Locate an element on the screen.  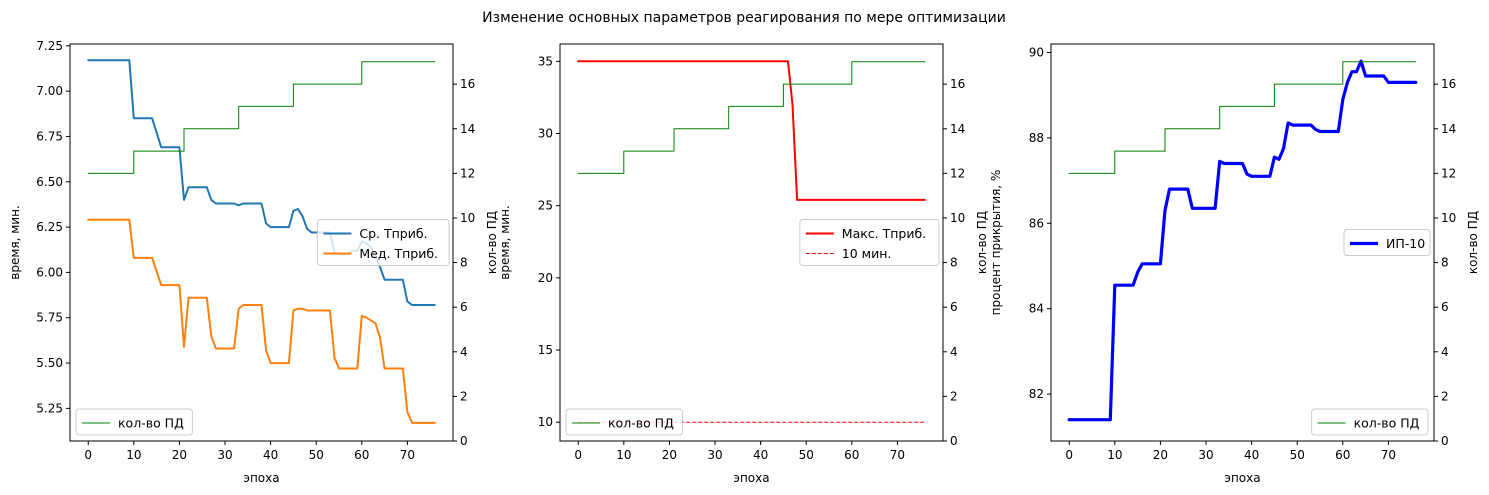
y-tick-label: 35 is located at coordinates (545, 61).